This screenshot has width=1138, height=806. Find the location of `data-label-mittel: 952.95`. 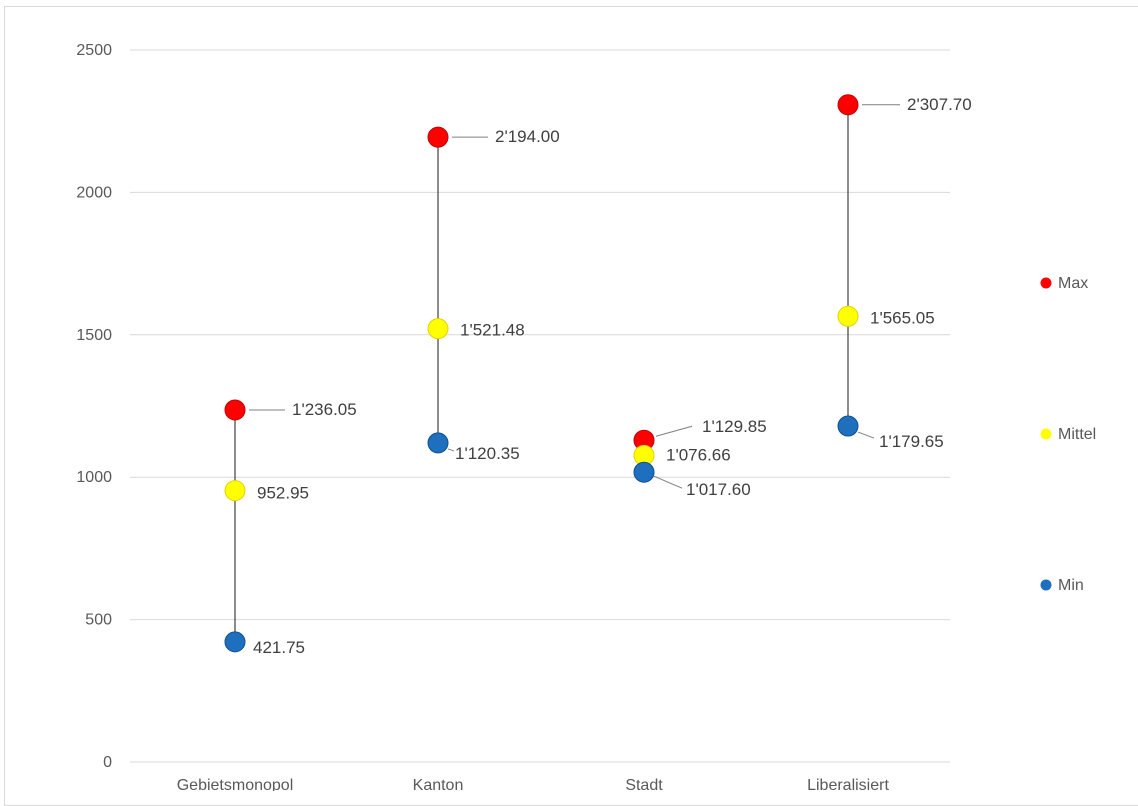

data-label-mittel: 952.95 is located at coordinates (283, 493).